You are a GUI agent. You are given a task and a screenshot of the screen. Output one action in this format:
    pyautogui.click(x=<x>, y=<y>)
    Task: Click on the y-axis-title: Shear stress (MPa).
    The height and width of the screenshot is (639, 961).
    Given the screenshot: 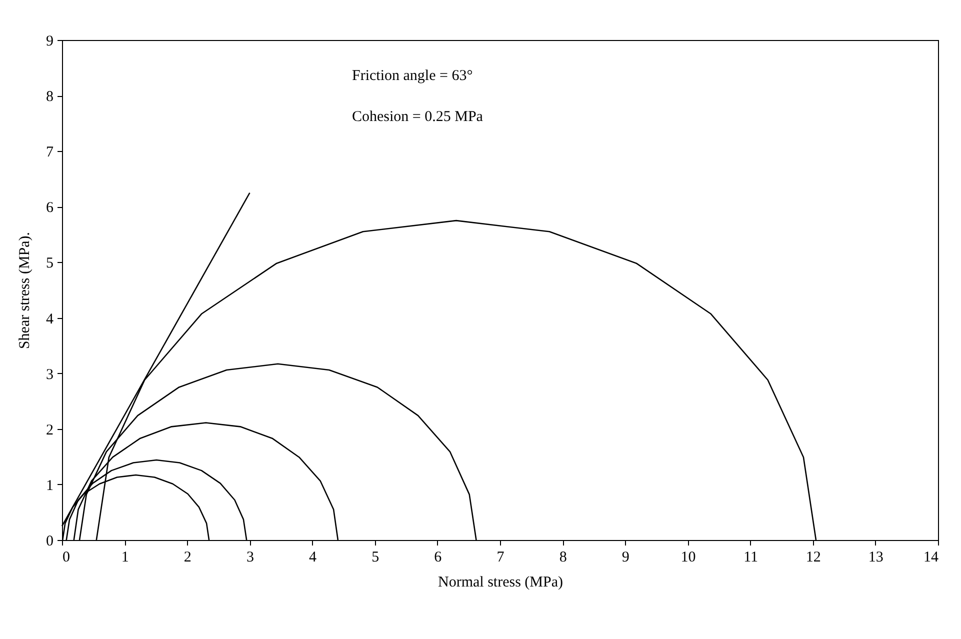 What is the action you would take?
    pyautogui.click(x=25, y=291)
    